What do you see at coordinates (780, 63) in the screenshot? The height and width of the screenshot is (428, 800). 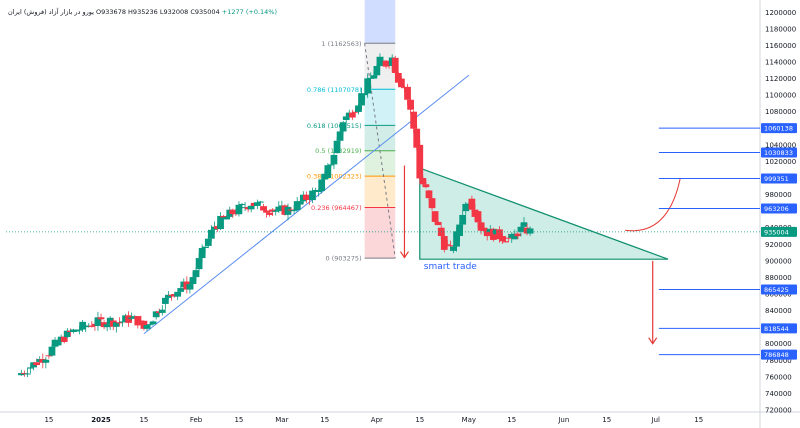 I see `price-tick-label: 1140000` at bounding box center [780, 63].